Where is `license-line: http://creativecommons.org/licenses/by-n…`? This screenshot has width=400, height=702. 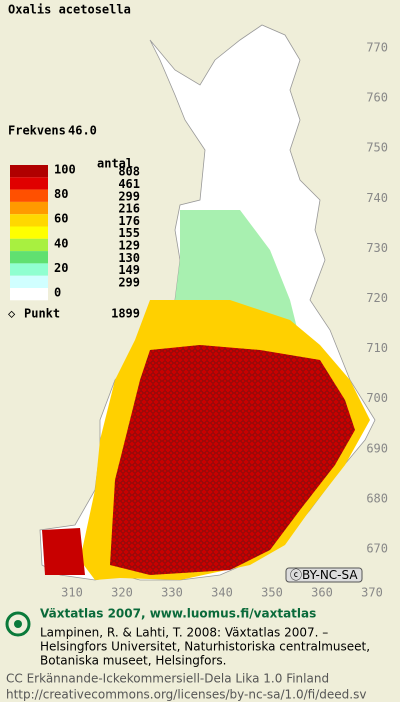
license-line: http://creativecommons.org/licenses/by-n… is located at coordinates (186, 695).